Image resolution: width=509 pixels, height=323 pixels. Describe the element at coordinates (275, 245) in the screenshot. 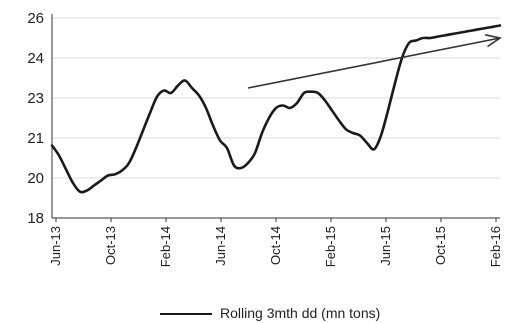

I see `x-tick-label: Oct-14` at that location.